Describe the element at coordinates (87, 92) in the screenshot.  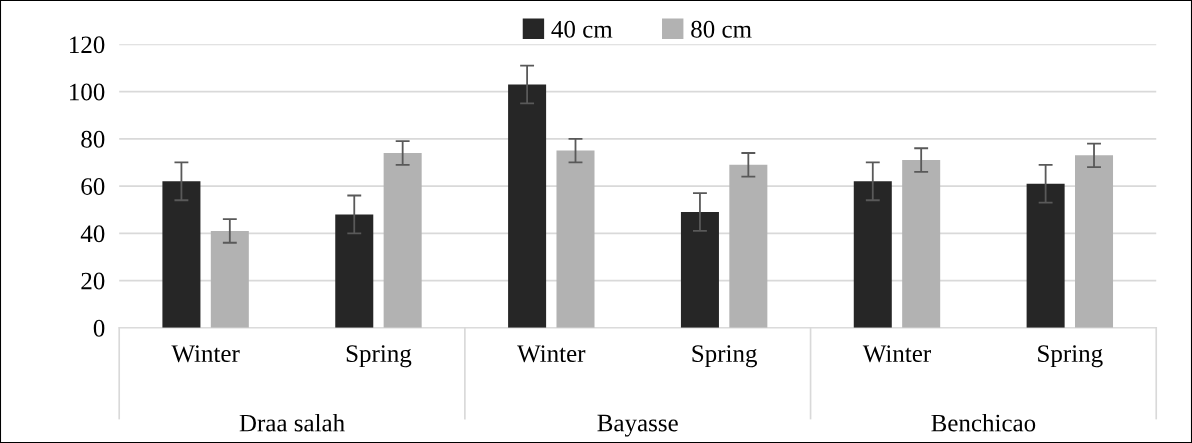
I see `y-tick-label: 100` at that location.